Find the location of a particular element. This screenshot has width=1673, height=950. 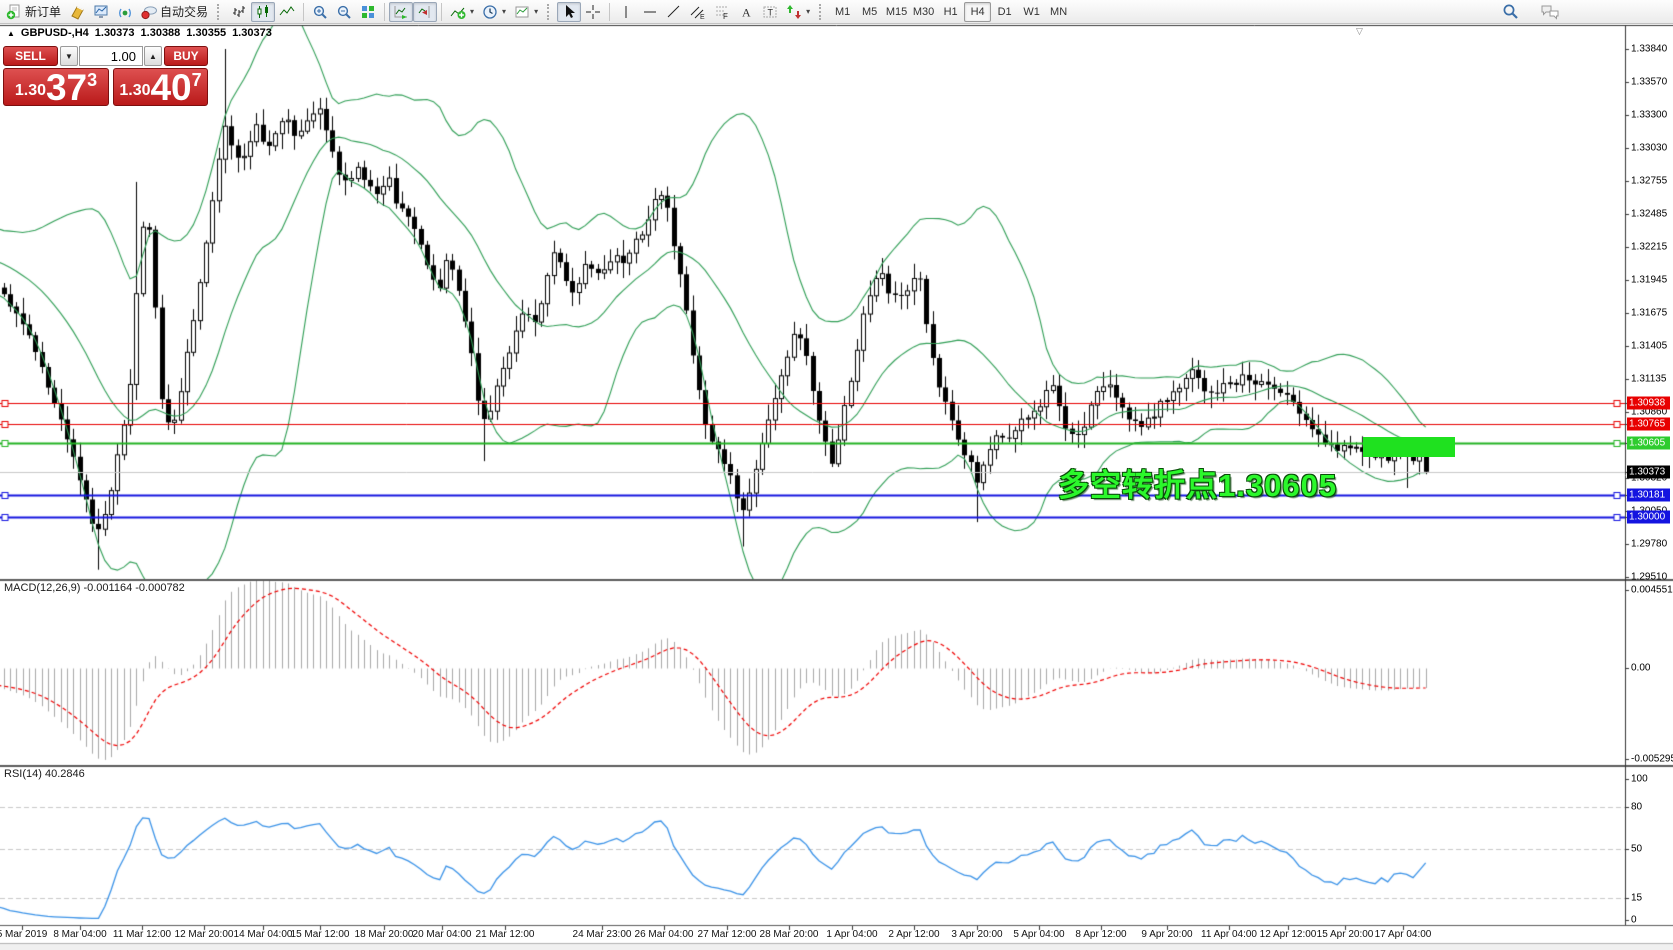

sell-price-prefix: 1.30 is located at coordinates (30, 90).